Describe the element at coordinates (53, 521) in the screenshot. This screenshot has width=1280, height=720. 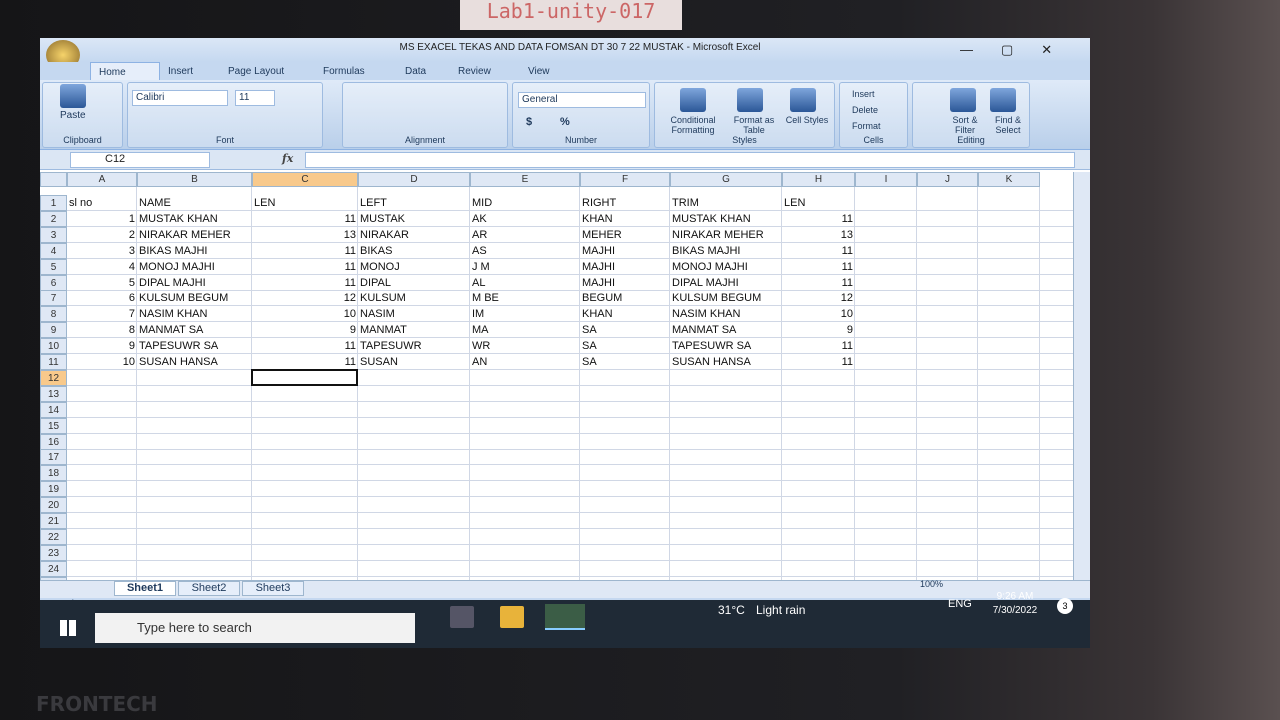
I see `row-header: 21` at that location.